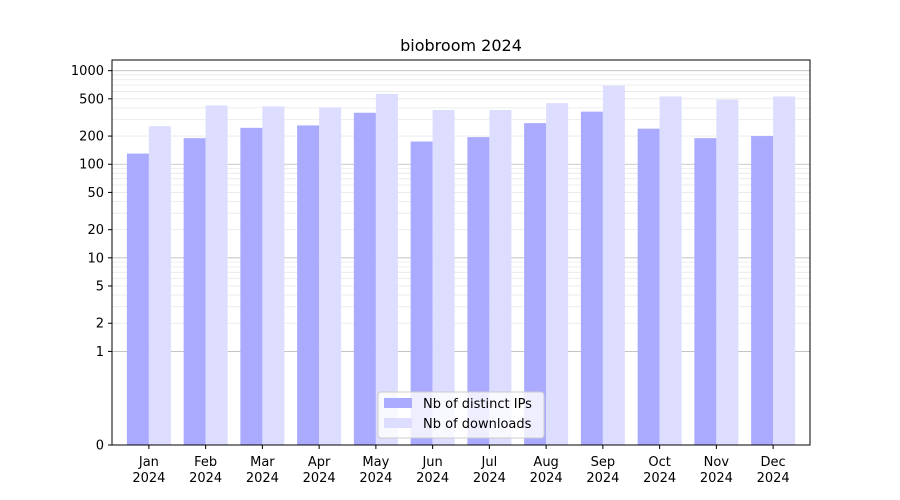 The height and width of the screenshot is (500, 900). What do you see at coordinates (477, 424) in the screenshot?
I see `legend-label: Nb of downloads` at bounding box center [477, 424].